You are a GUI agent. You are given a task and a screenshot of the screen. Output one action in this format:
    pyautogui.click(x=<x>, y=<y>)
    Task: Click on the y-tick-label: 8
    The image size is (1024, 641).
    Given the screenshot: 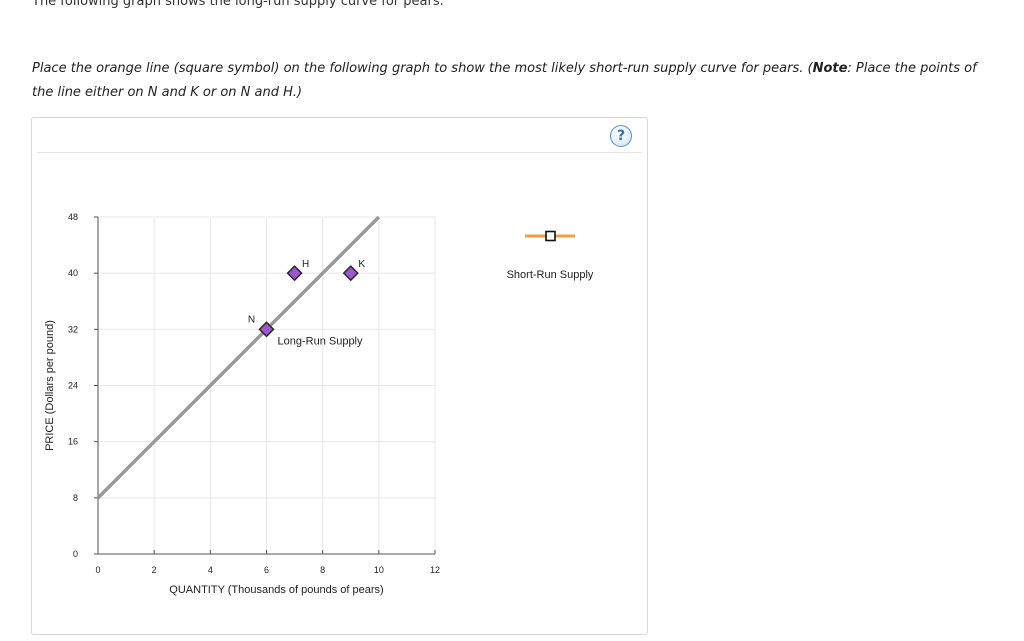 What is the action you would take?
    pyautogui.click(x=75, y=498)
    